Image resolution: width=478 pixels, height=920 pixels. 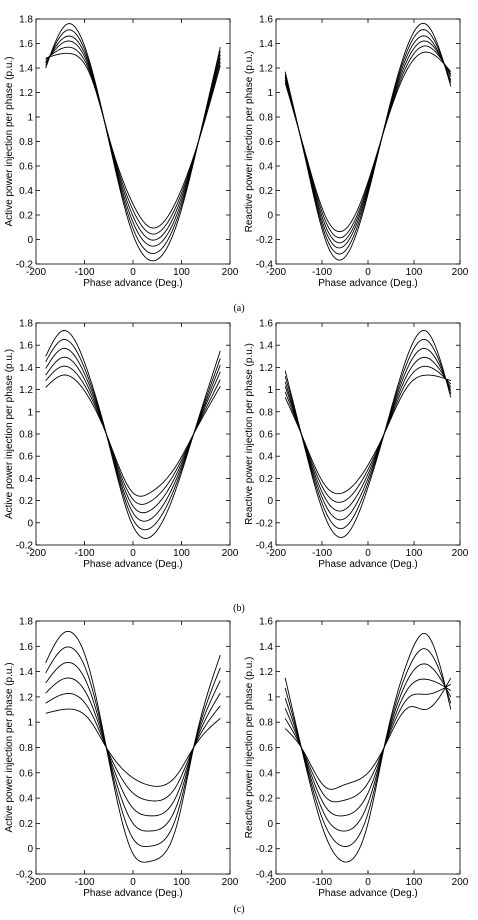 I want to click on y-axis-label-c-left: Active power injection per phase (p.u.), so click(x=9, y=747).